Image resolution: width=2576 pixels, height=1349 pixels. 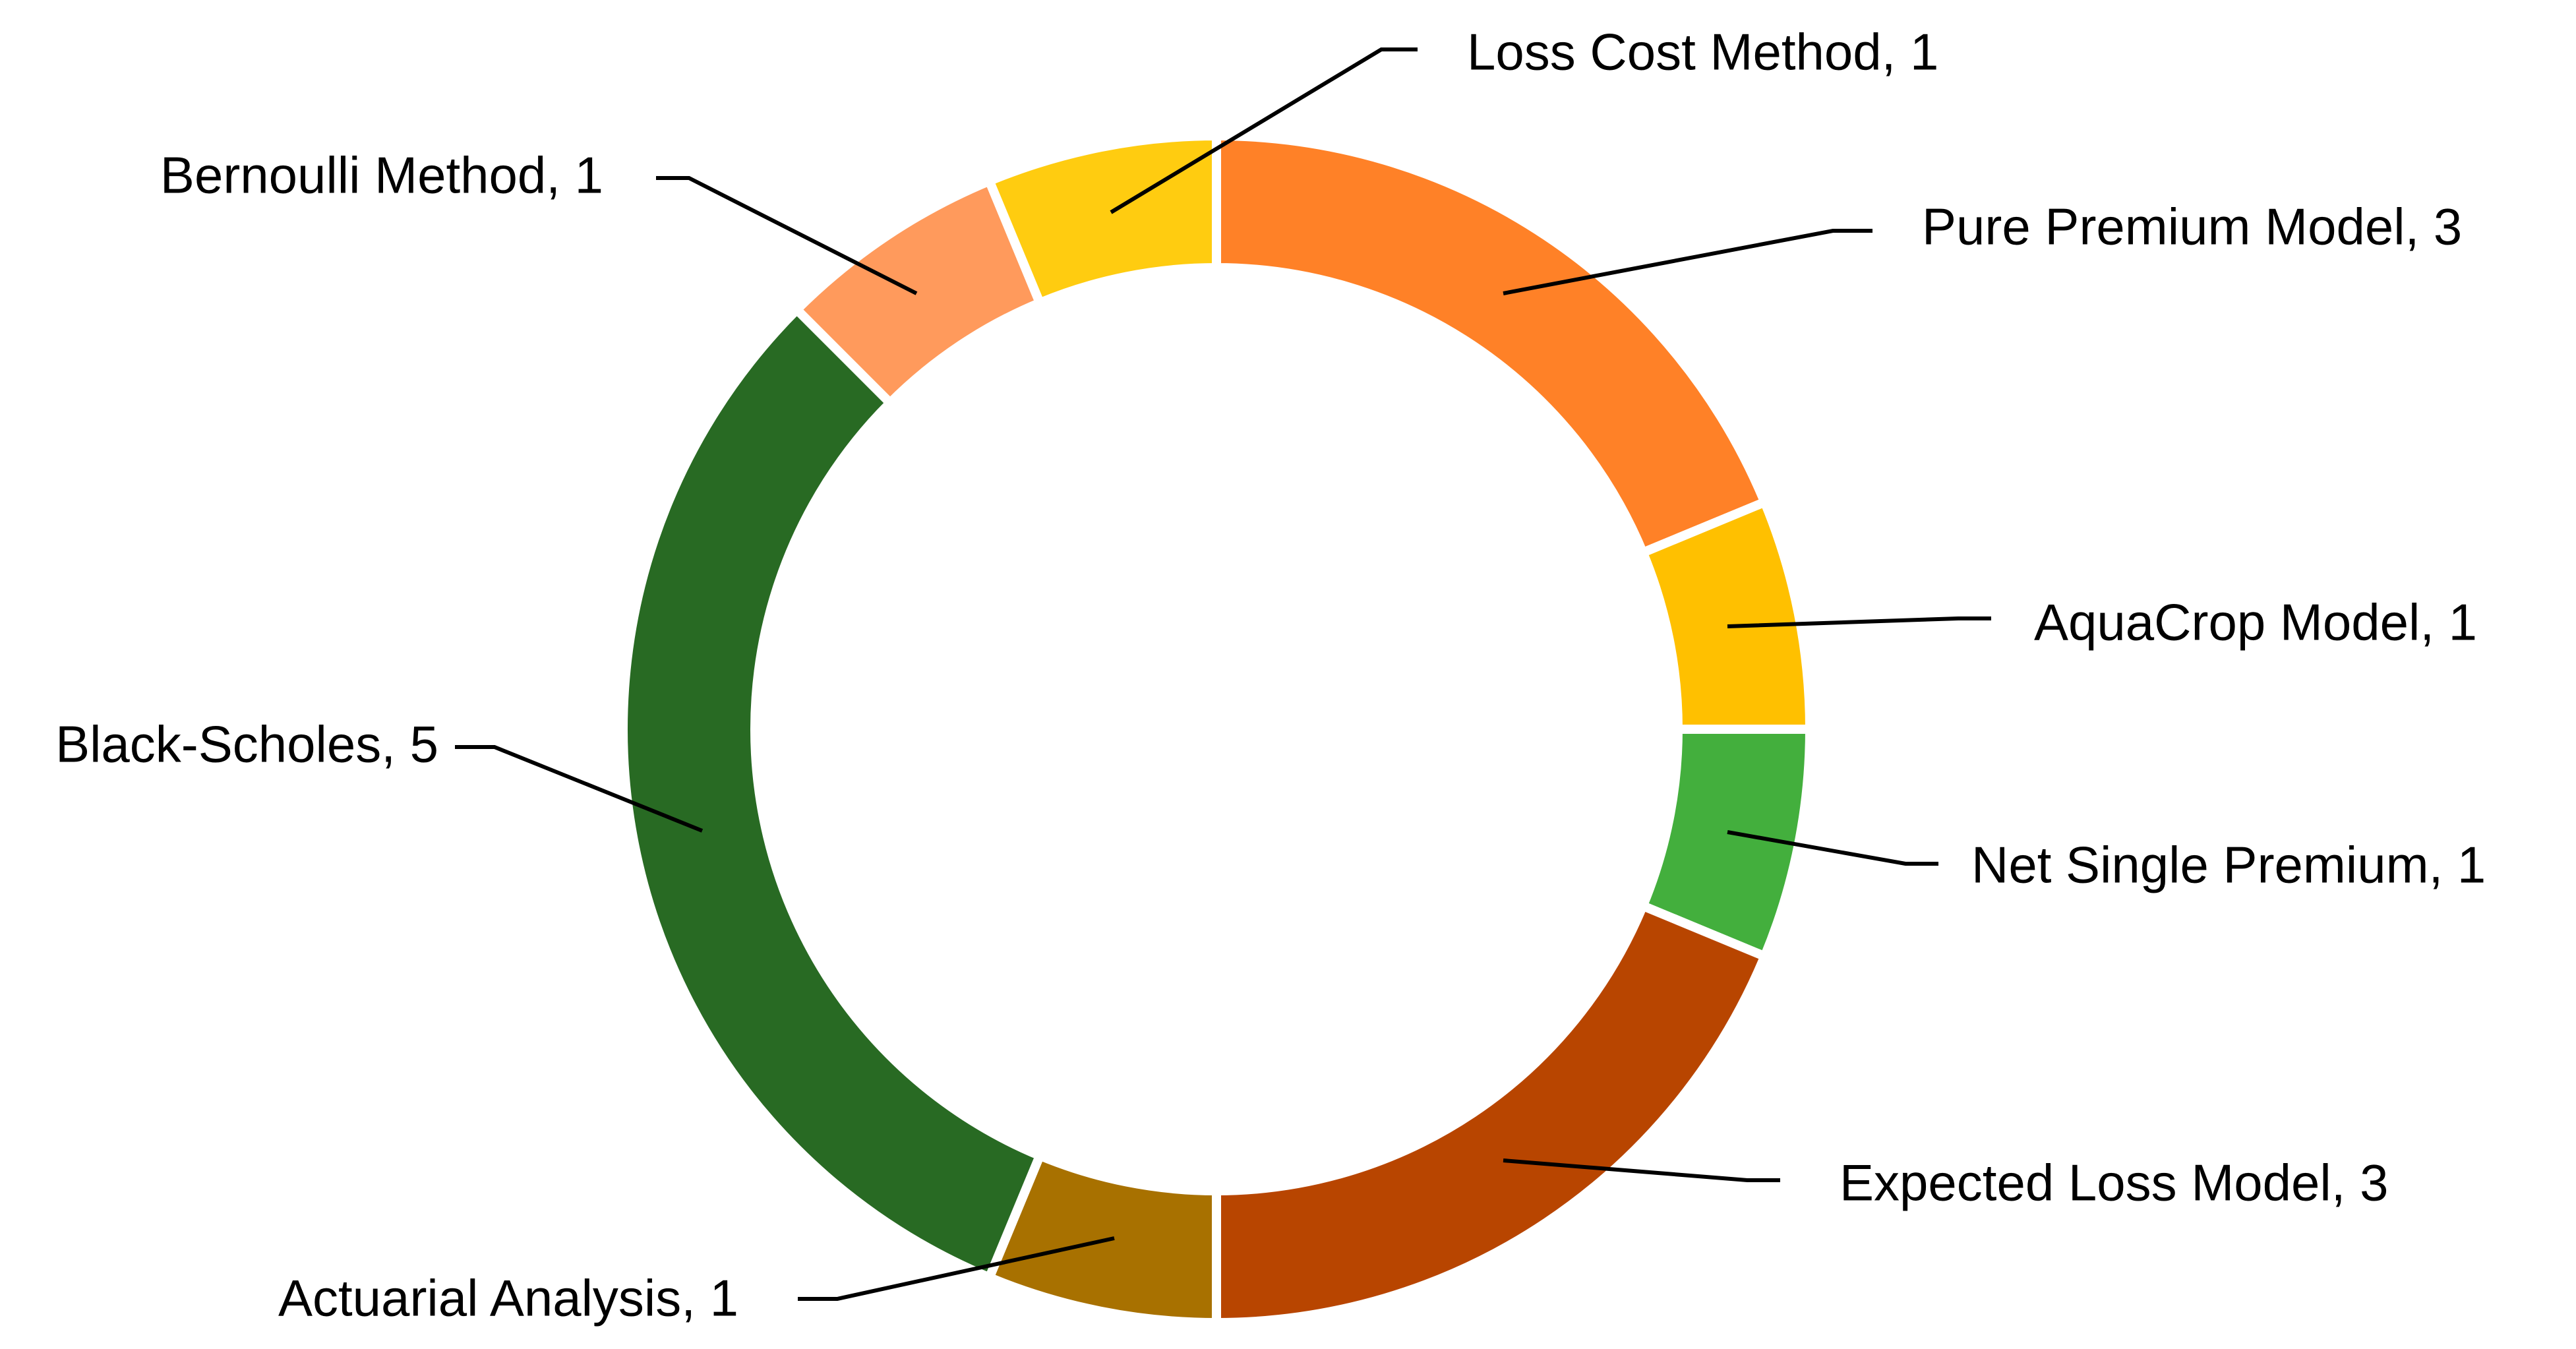 I want to click on slice-expected-loss-model, so click(x=1491, y=1113).